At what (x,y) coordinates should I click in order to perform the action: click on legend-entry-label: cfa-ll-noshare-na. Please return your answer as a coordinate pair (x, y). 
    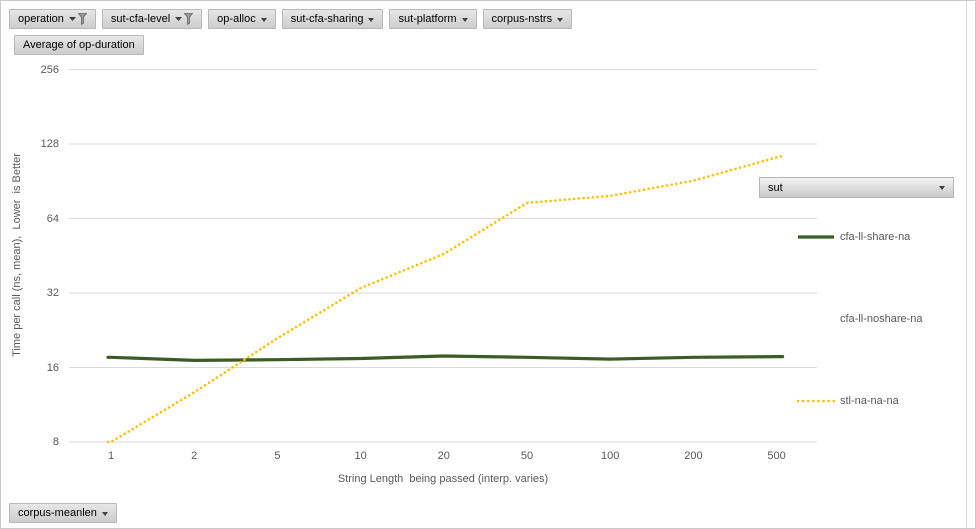
    Looking at the image, I should click on (881, 319).